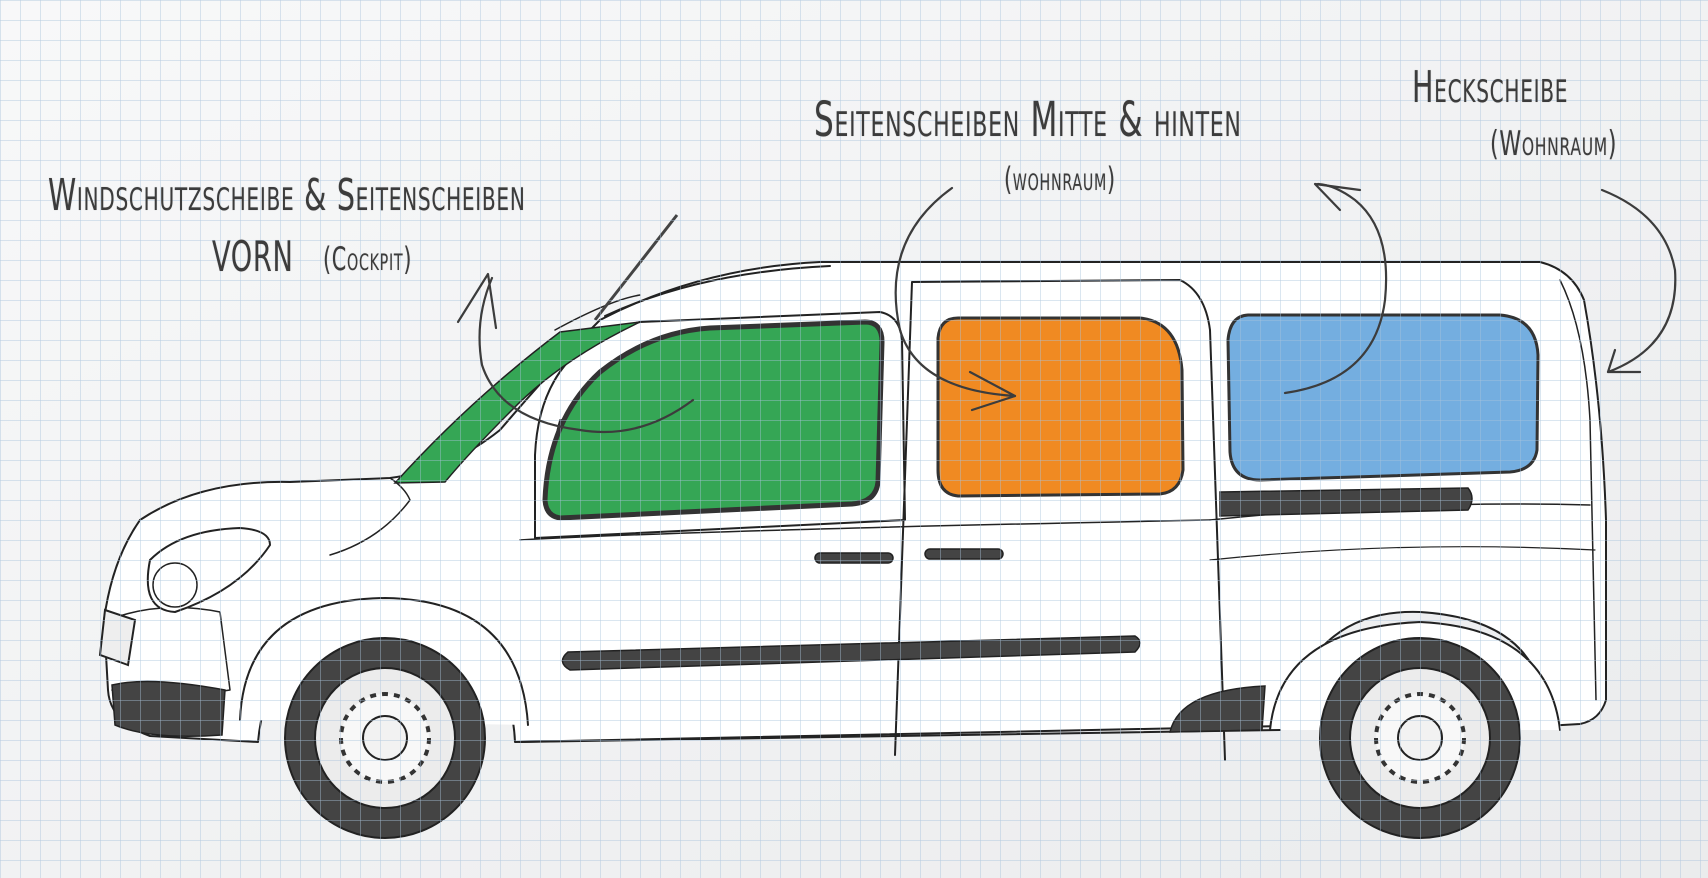 This screenshot has height=878, width=1708. I want to click on arrow-to-cockpit, so click(586, 355).